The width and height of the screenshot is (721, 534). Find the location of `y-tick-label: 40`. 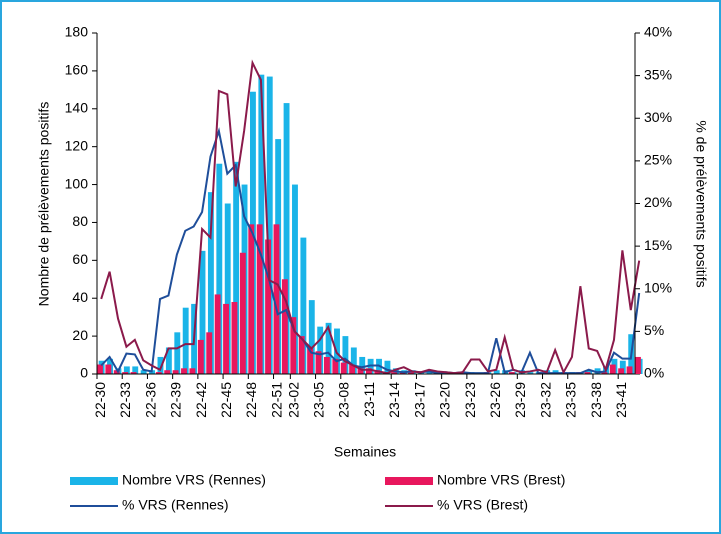

y-tick-label: 40 is located at coordinates (80, 297).